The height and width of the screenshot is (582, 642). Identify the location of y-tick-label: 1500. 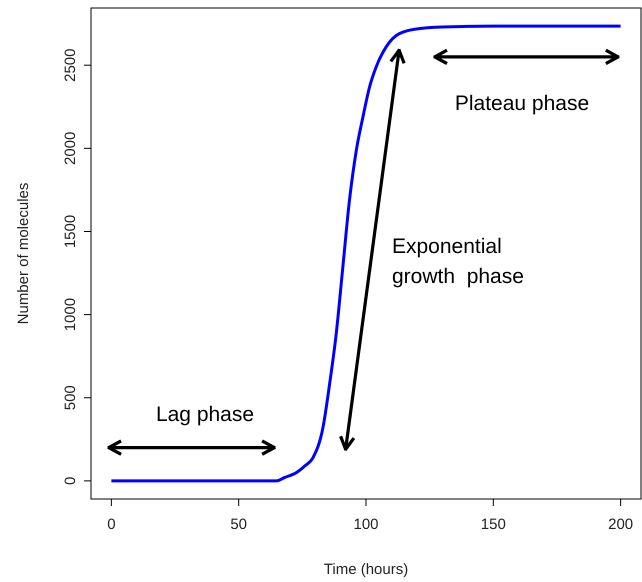
(70, 231).